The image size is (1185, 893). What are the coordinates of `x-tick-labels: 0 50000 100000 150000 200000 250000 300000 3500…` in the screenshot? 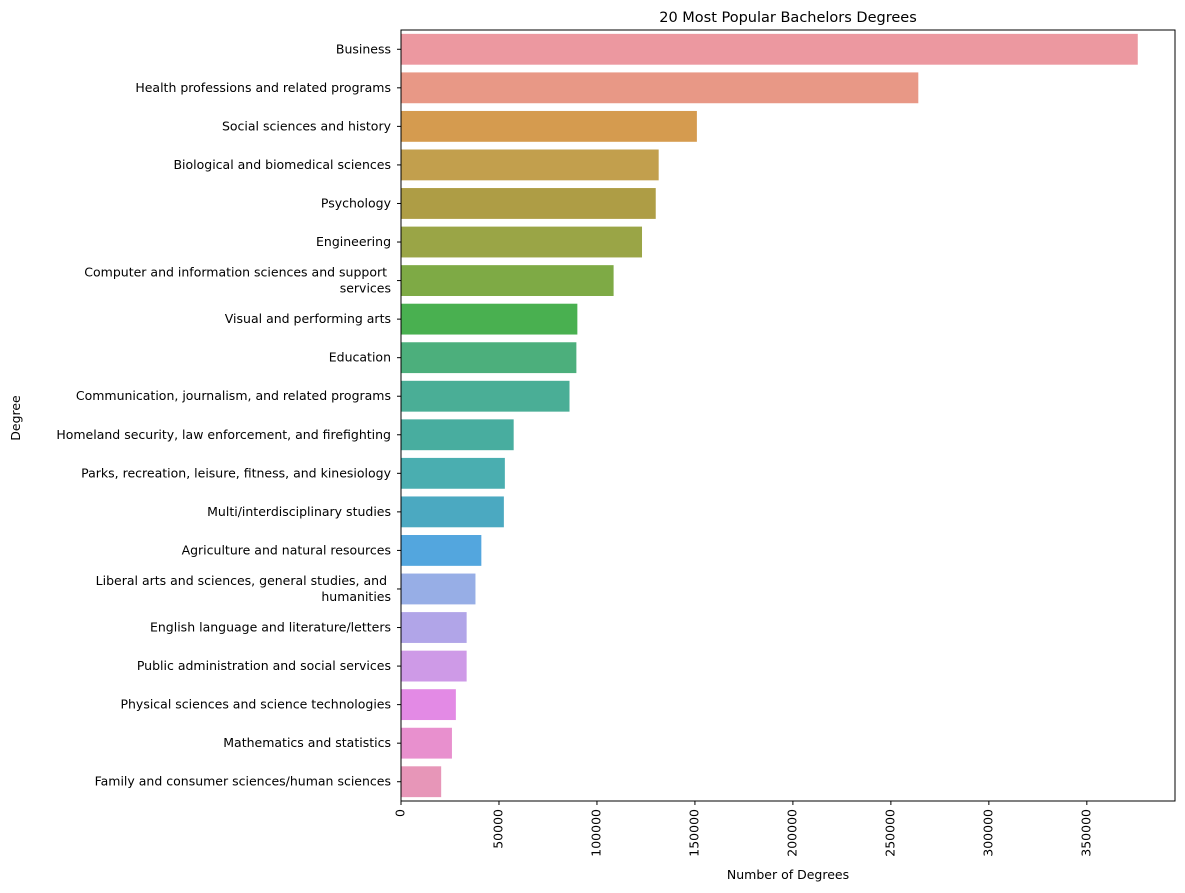 It's located at (743, 829).